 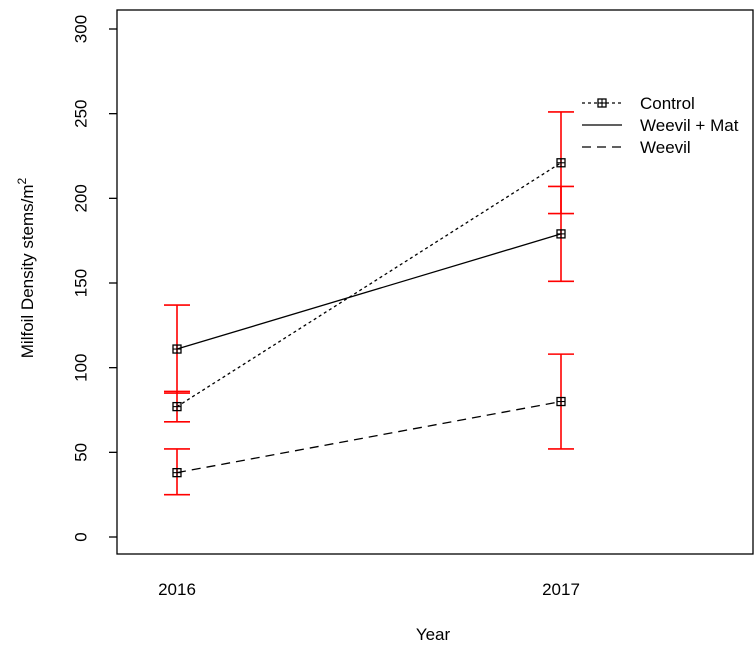 I want to click on y-axis-title: Milfoil Density stems/m2, so click(x=26, y=267).